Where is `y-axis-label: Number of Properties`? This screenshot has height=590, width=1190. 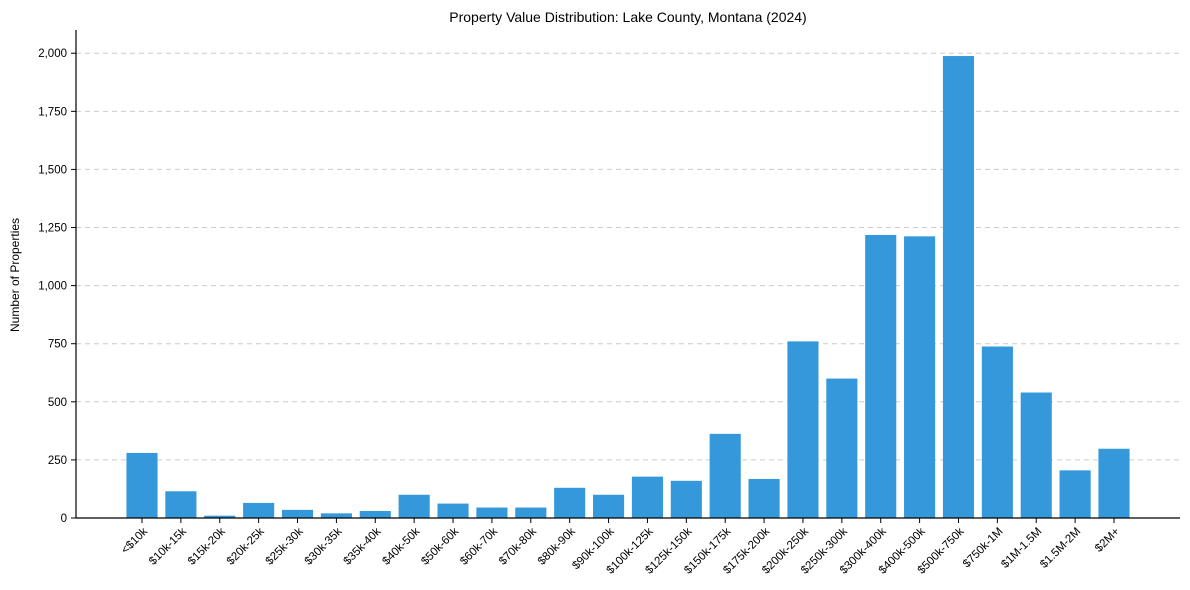 y-axis-label: Number of Properties is located at coordinates (15, 275).